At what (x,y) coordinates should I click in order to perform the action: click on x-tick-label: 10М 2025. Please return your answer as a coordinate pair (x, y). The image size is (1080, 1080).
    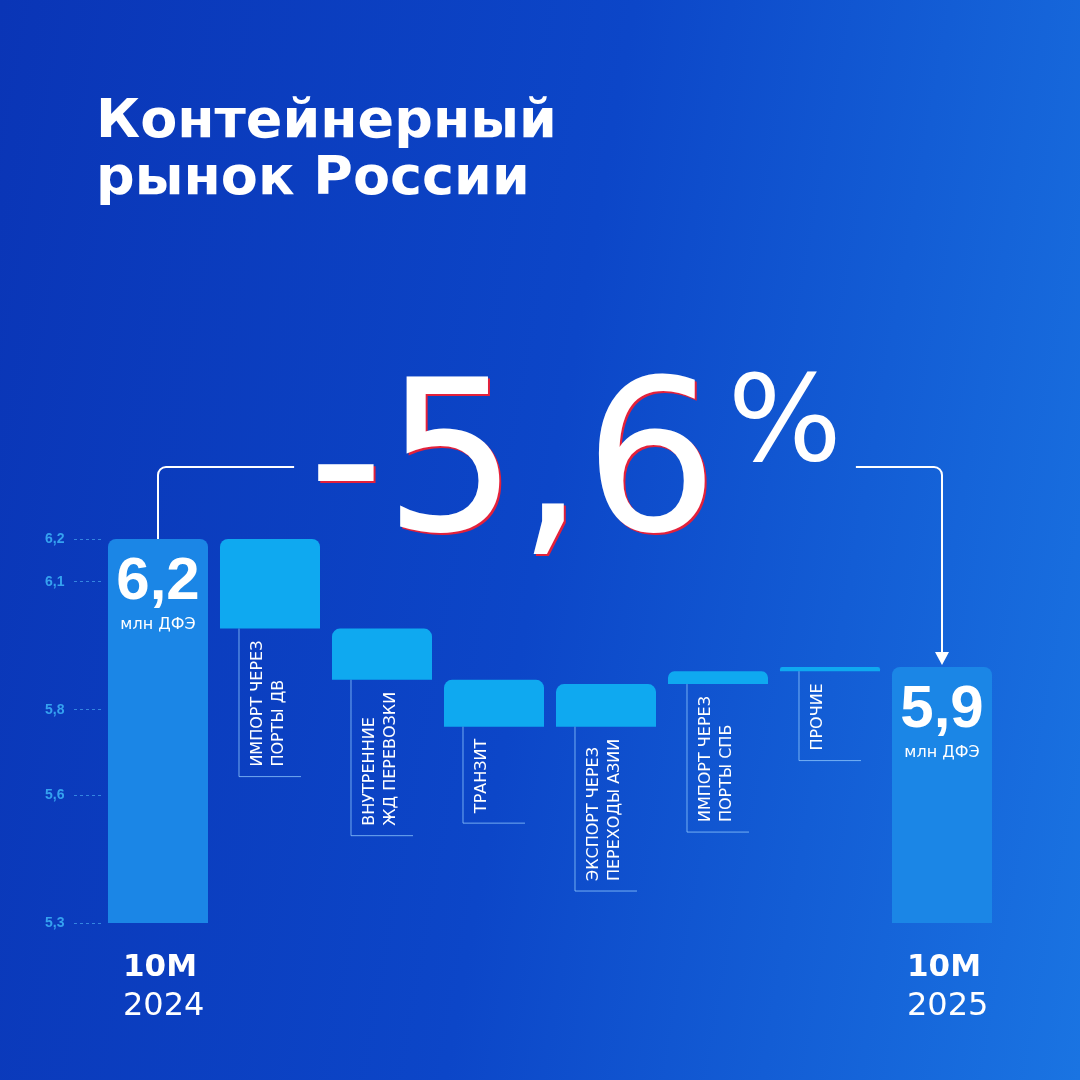
    Looking at the image, I should click on (947, 985).